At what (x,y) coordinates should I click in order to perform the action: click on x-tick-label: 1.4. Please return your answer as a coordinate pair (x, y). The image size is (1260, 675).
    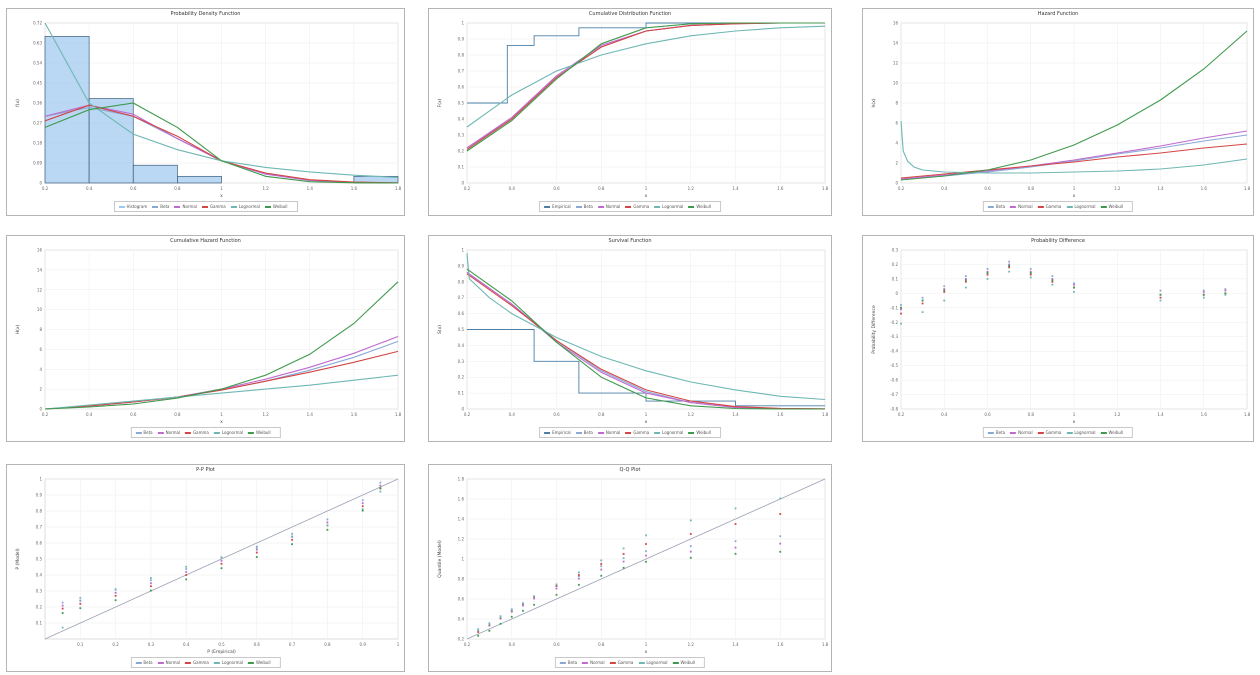
    Looking at the image, I should click on (735, 644).